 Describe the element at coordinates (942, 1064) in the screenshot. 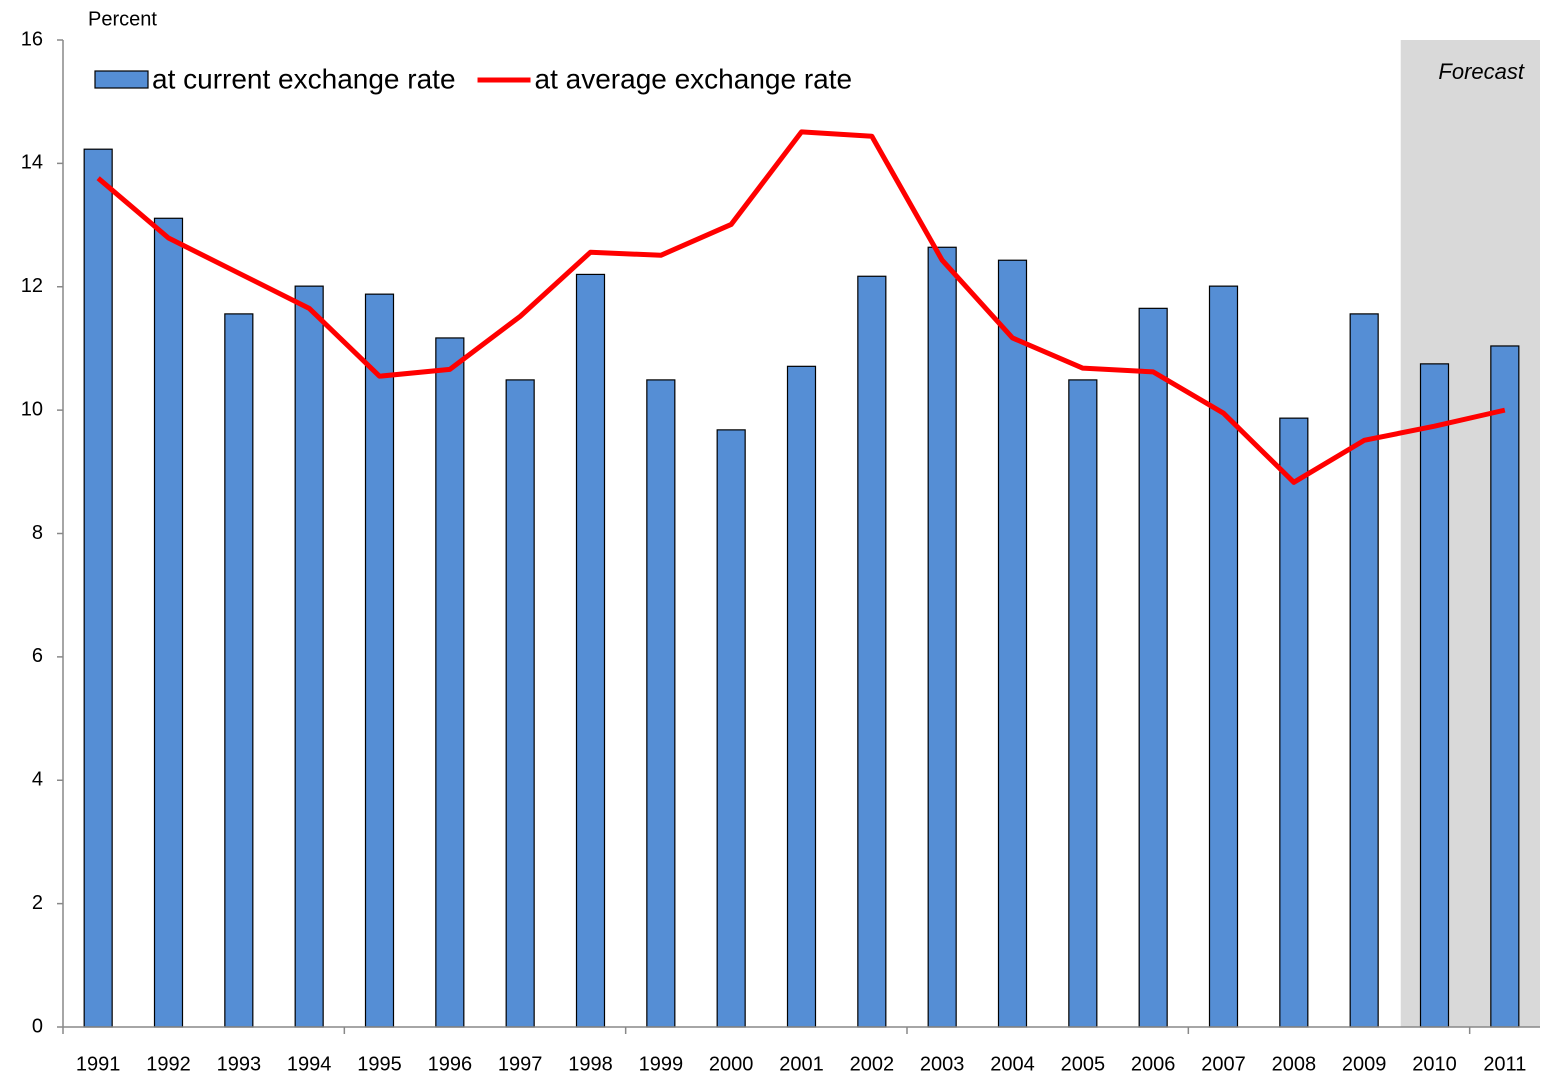

I see `x-tick-label: 2003` at that location.